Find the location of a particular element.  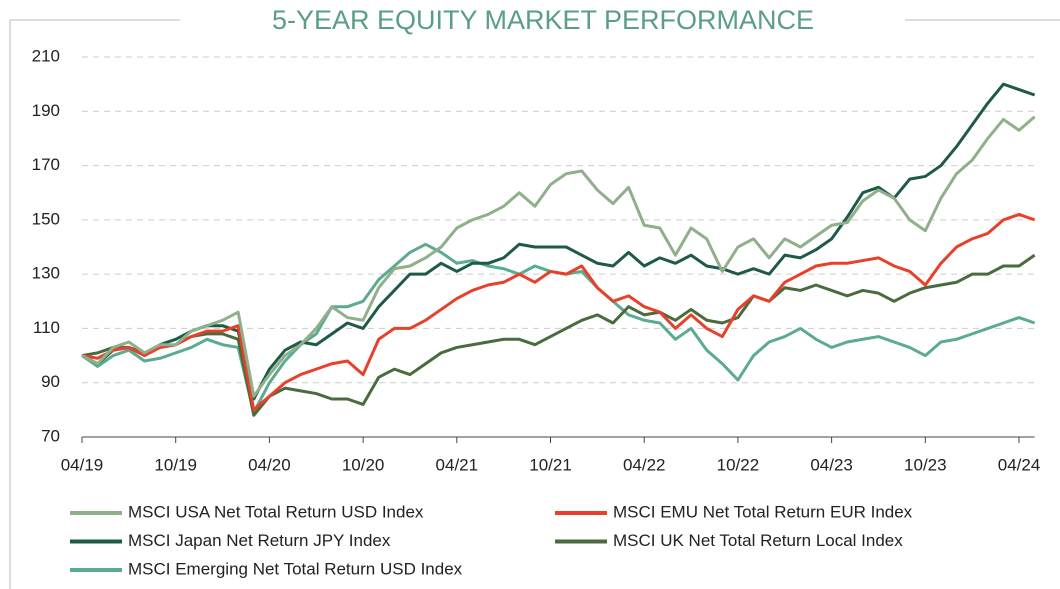

x-tick-label: 04/20 is located at coordinates (269, 464).